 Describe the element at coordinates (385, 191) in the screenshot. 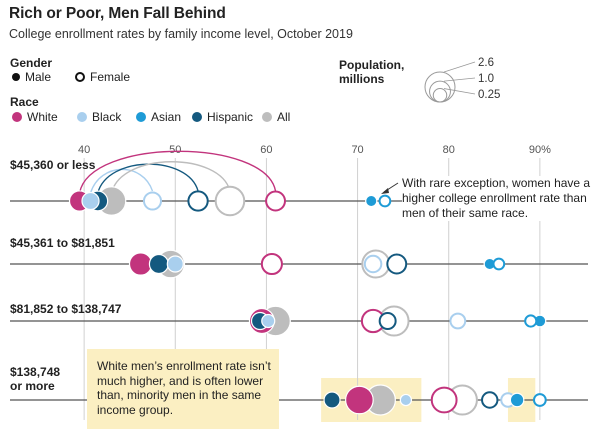

I see `annotation-pointer-head` at that location.